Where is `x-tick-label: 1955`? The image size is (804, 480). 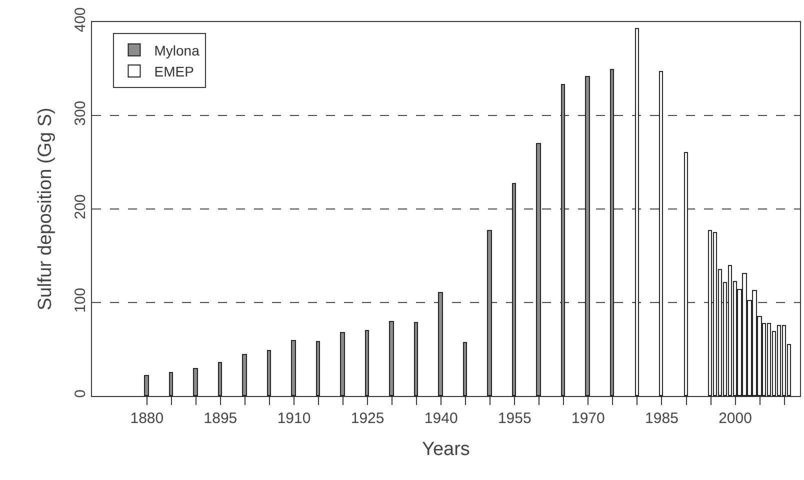
x-tick-label: 1955 is located at coordinates (515, 418).